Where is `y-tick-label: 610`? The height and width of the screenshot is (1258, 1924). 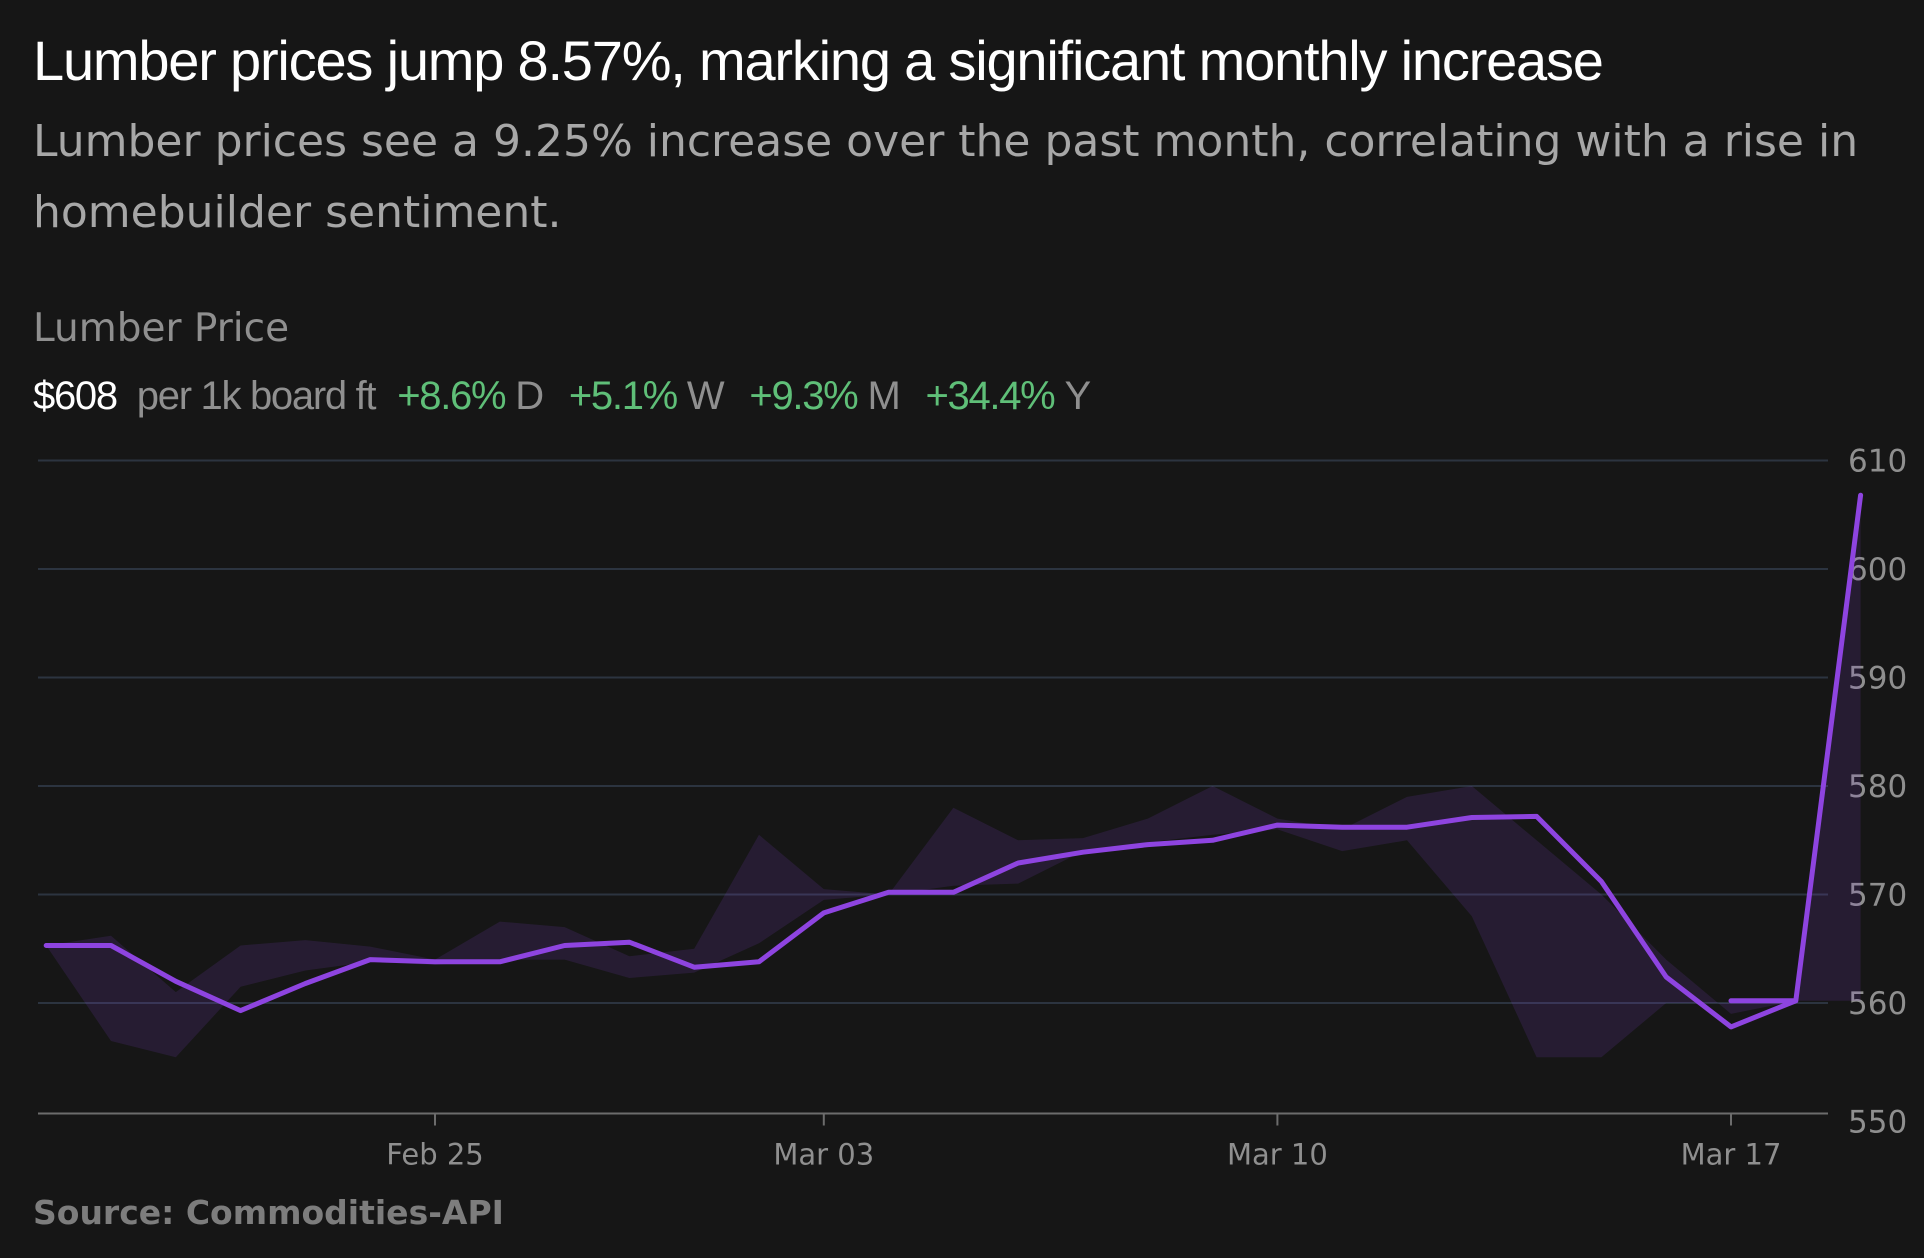
y-tick-label: 610 is located at coordinates (1877, 462).